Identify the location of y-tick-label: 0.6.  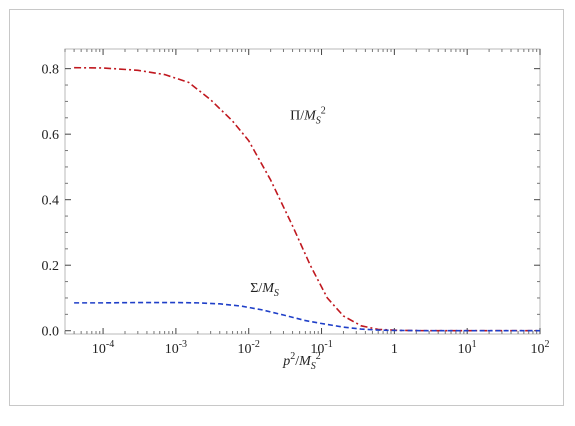
(51, 135).